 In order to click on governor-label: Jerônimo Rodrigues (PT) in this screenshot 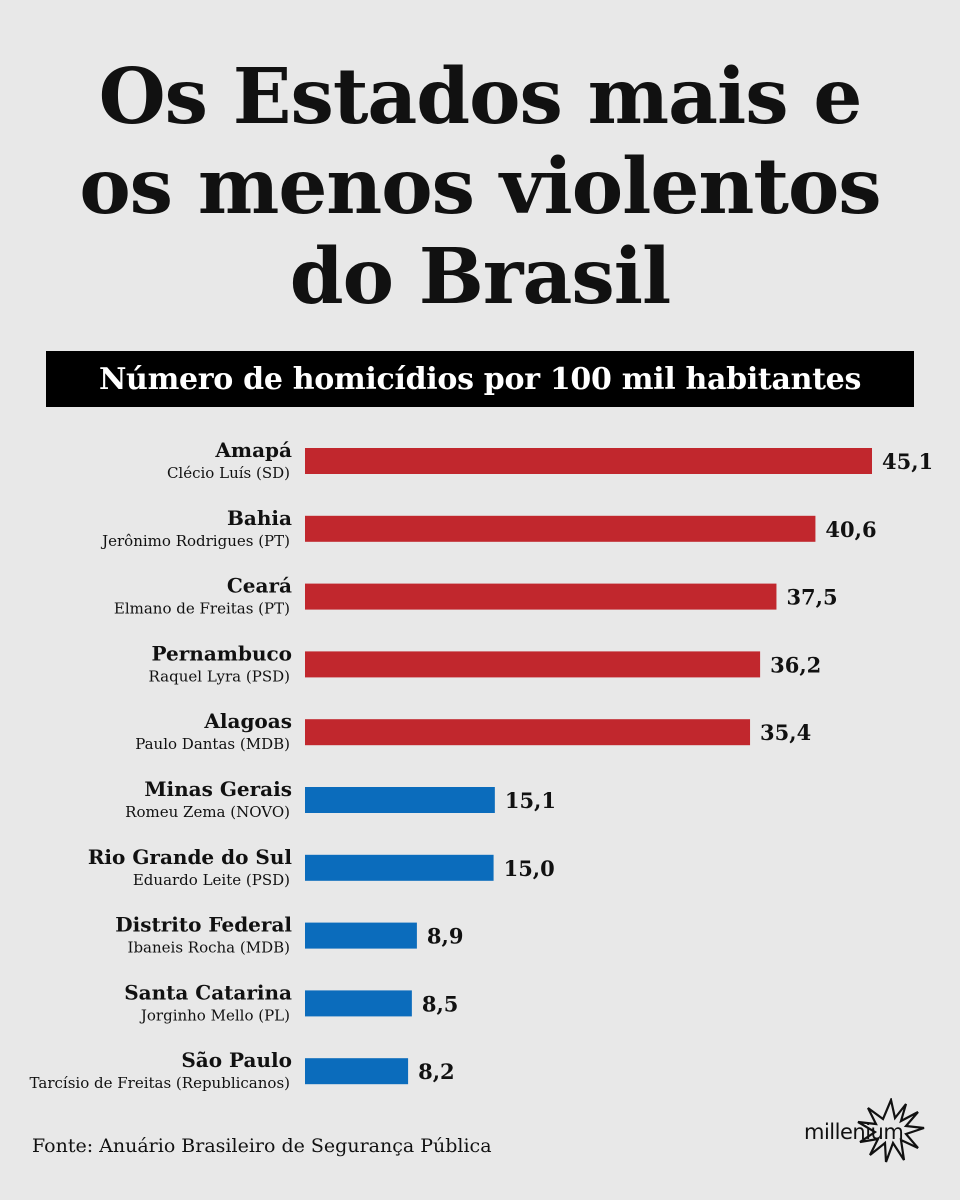, I will do `click(195, 541)`.